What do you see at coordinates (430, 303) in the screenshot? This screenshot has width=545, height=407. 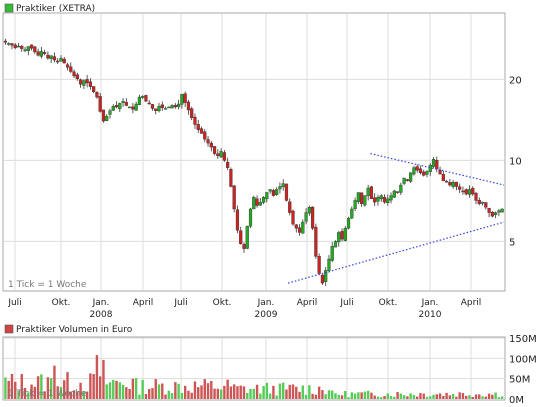 I see `x-month-label: Jan.` at bounding box center [430, 303].